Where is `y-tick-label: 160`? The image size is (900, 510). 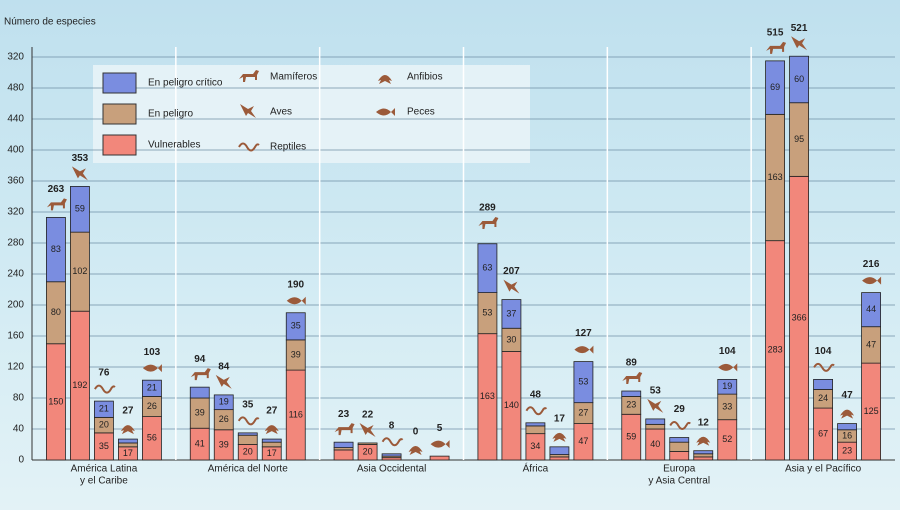
y-tick-label: 160 is located at coordinates (15, 336).